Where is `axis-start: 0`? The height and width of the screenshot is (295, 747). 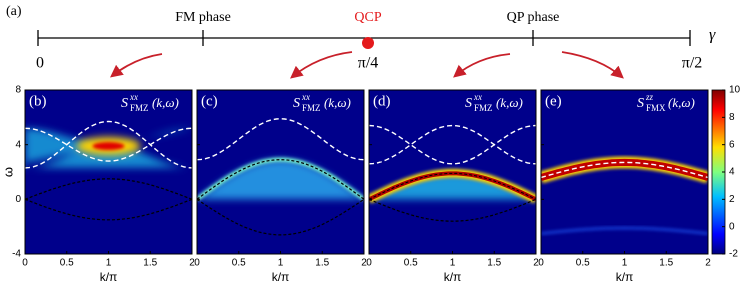
axis-start: 0 is located at coordinates (40, 63).